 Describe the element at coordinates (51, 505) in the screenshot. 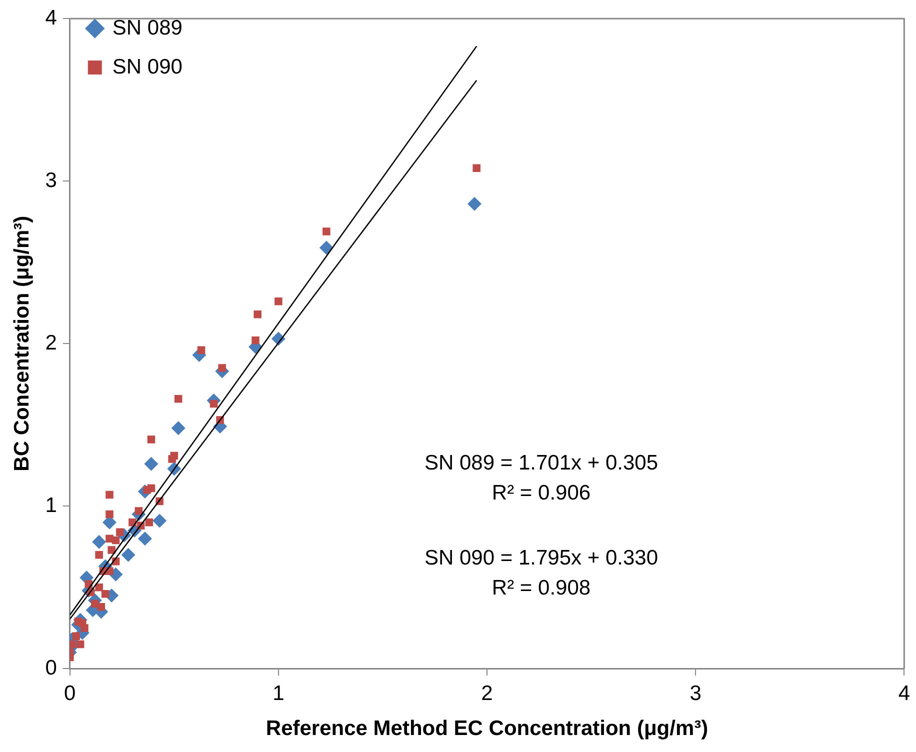

I see `y-tick-label: 1` at that location.